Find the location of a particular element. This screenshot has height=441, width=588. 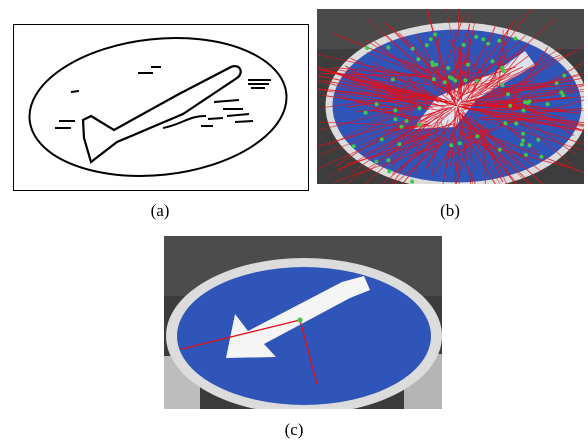

caption-c: (c) is located at coordinates (294, 429).